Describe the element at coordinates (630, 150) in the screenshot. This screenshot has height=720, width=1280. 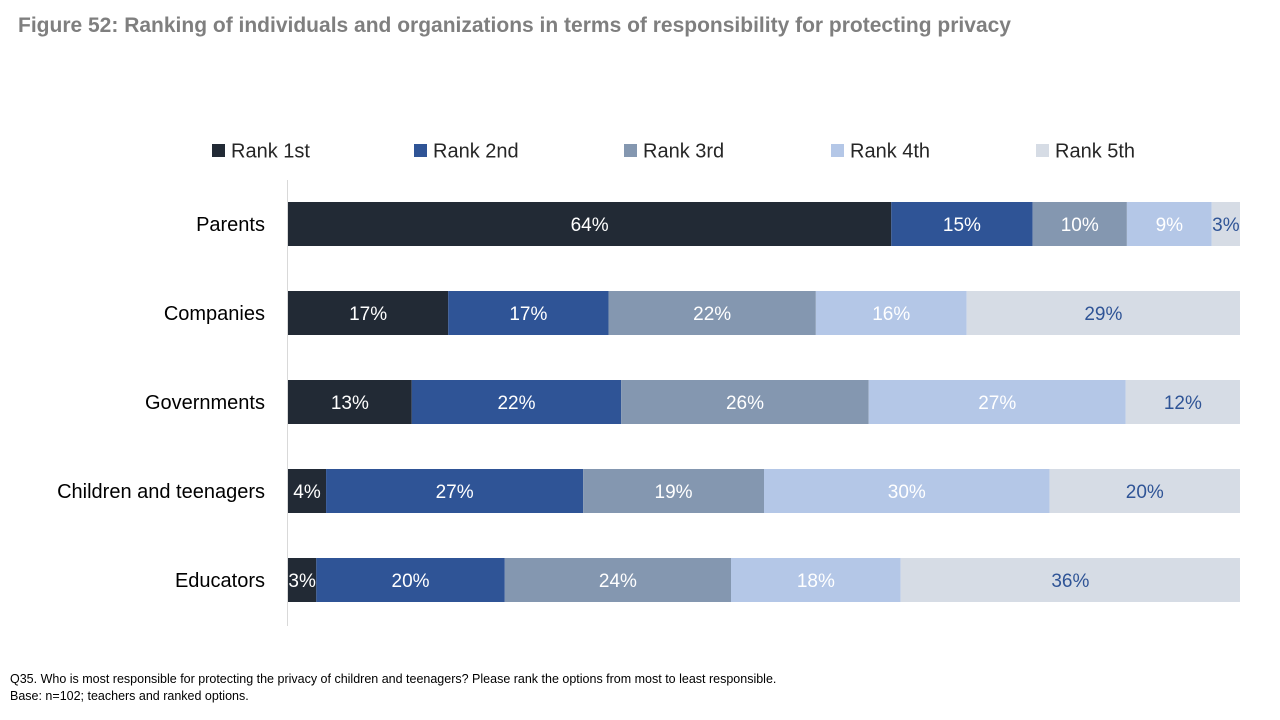
I see `legend-swatch-rank-3rd` at that location.